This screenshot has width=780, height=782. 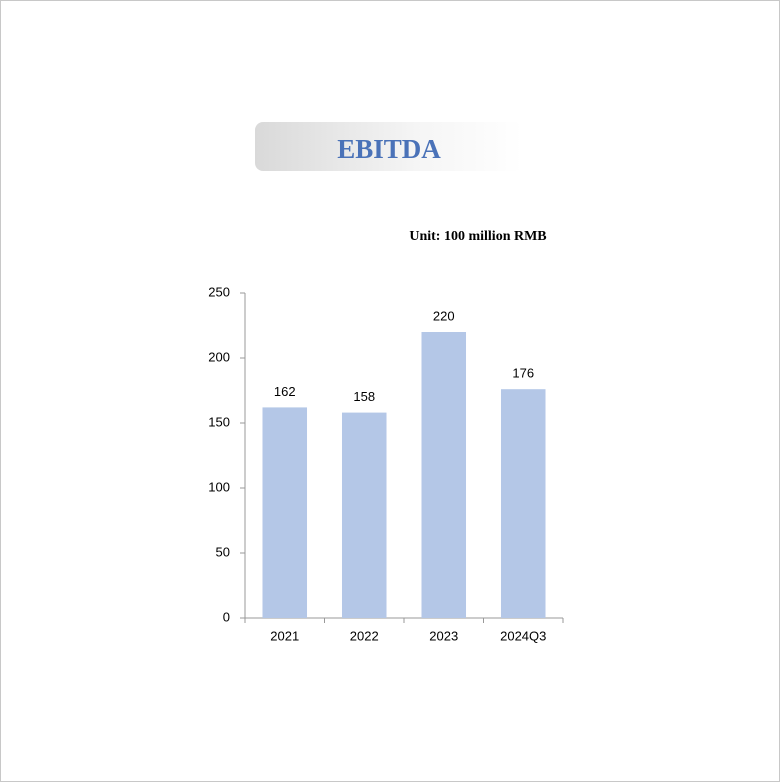 I want to click on x-tick-label: 2023, so click(x=443, y=635).